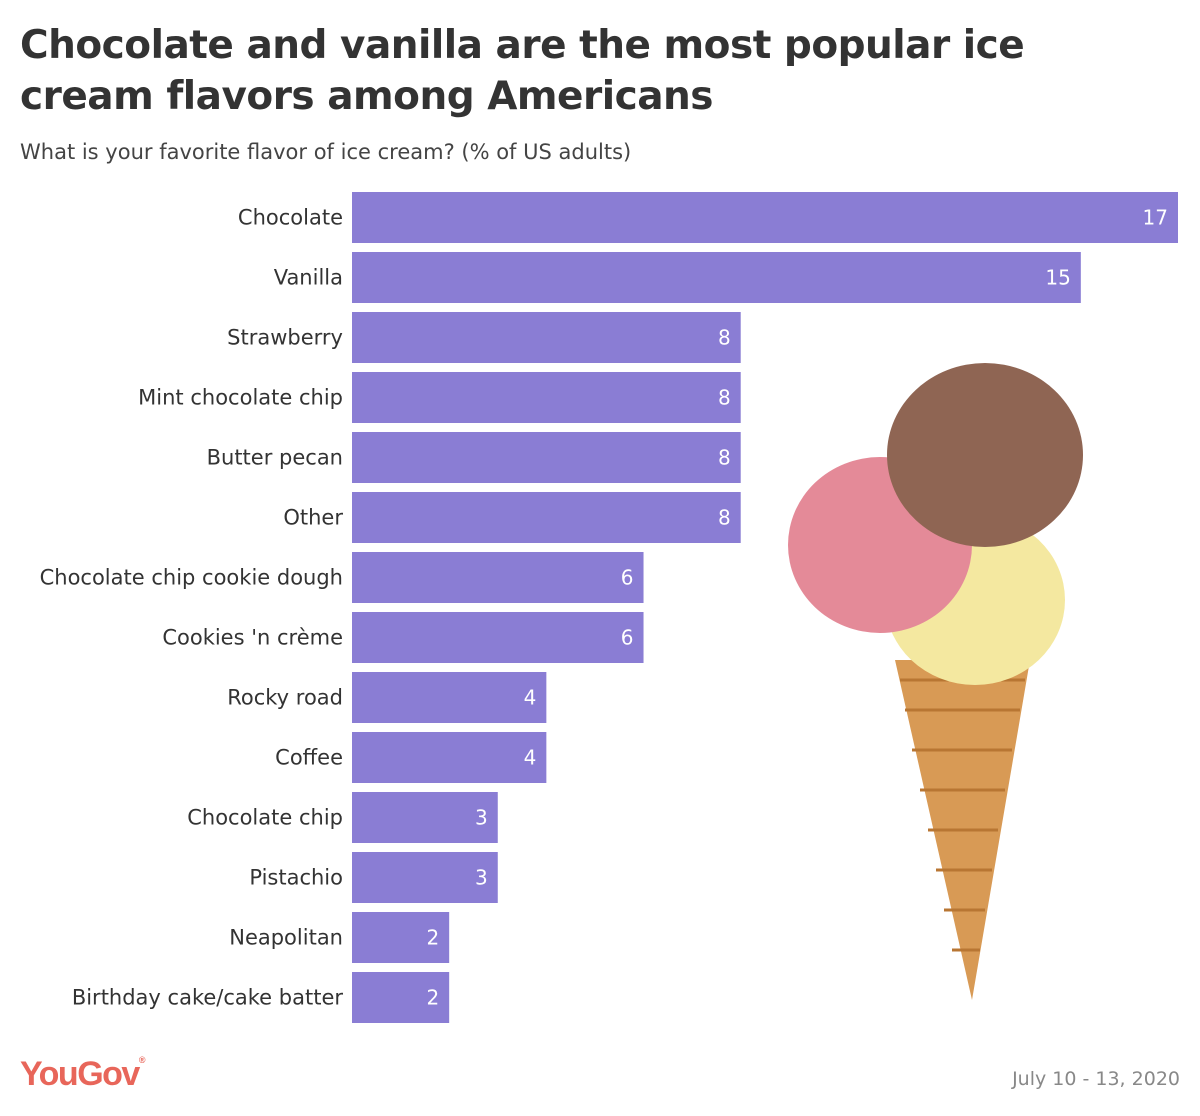 This screenshot has width=1200, height=1116. I want to click on category-label: Chocolate chip, so click(265, 818).